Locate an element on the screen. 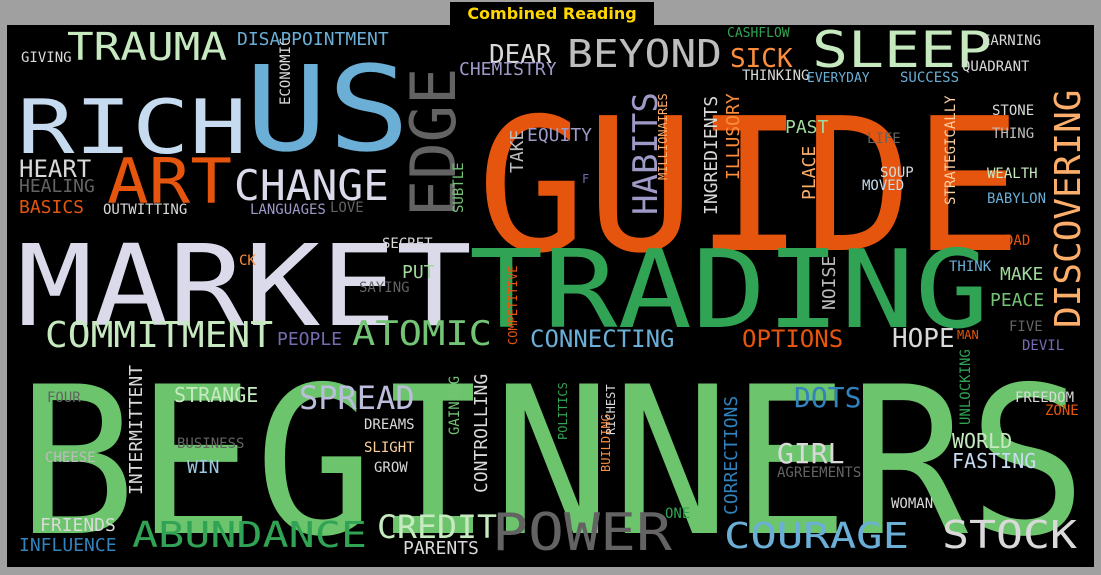 The height and width of the screenshot is (575, 1101). word-healing: HEALING is located at coordinates (57, 186).